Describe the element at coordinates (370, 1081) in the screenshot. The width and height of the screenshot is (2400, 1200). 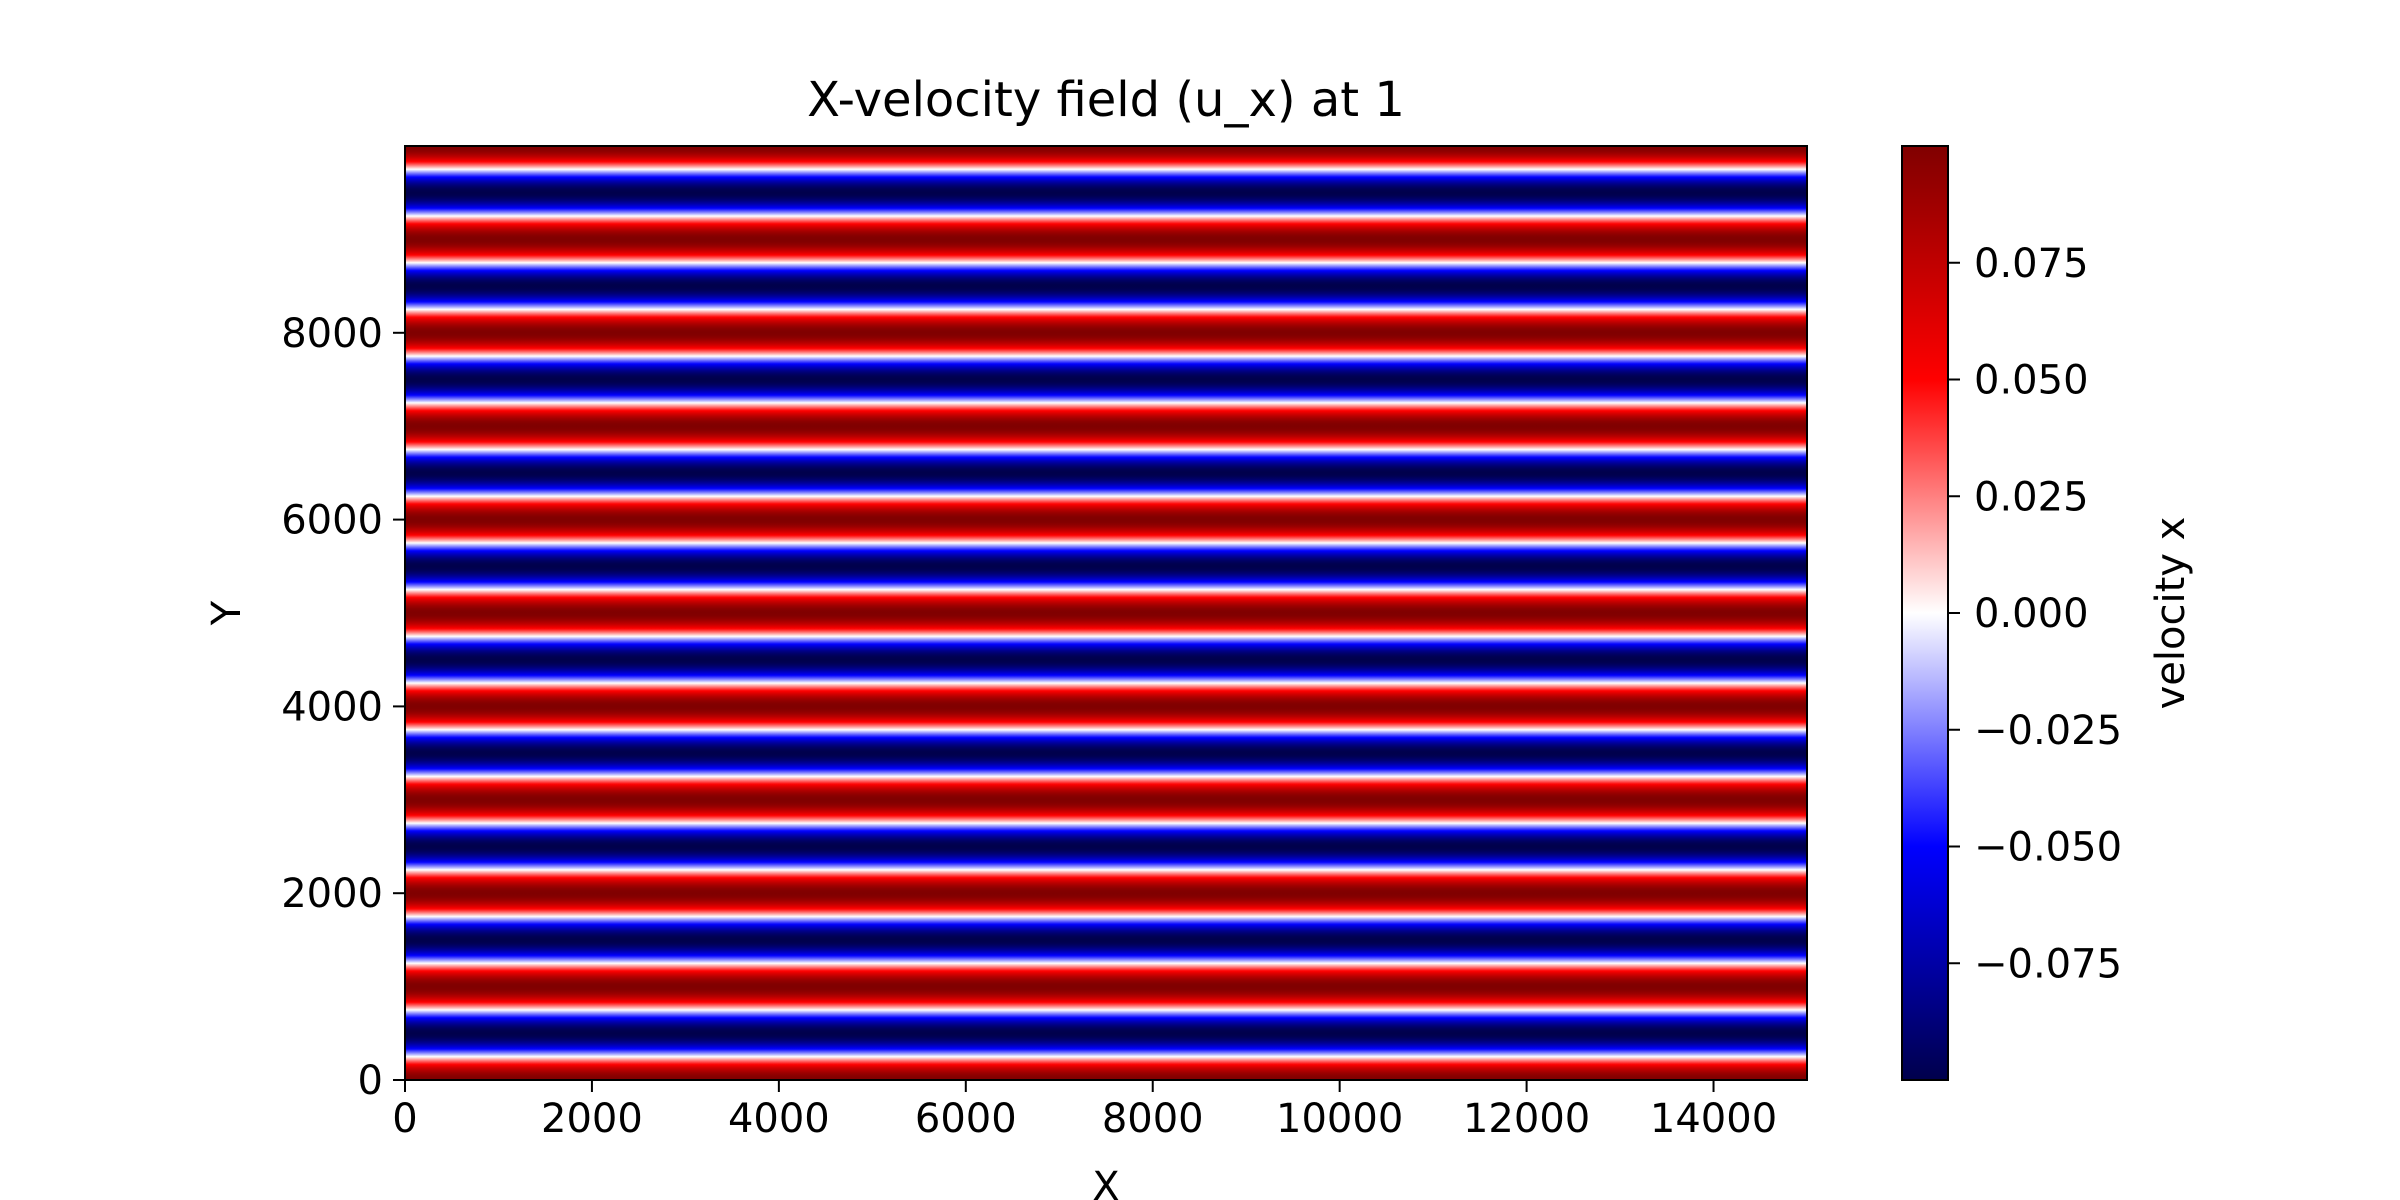
I see `y-tick-label: 0` at that location.